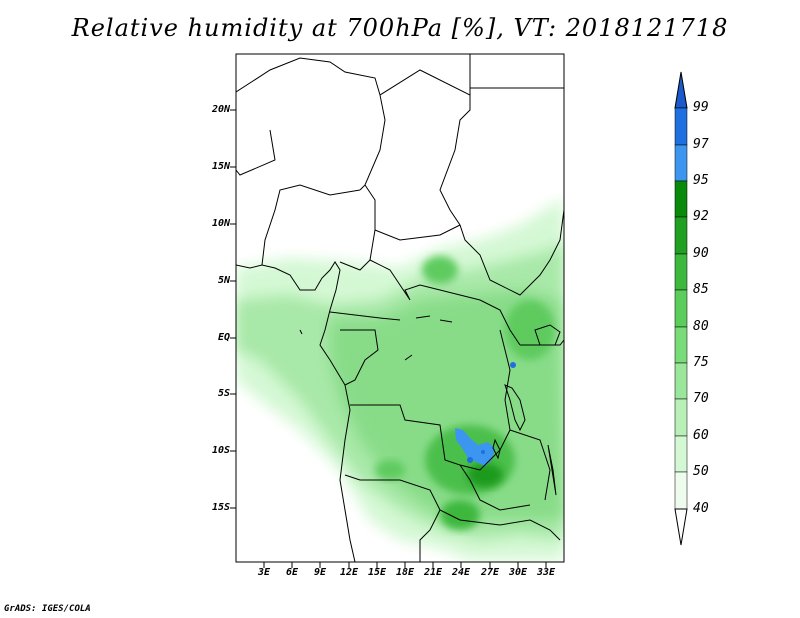 Image resolution: width=800 pixels, height=618 pixels. What do you see at coordinates (496, 449) in the screenshot?
I see `lake-mweru` at bounding box center [496, 449].